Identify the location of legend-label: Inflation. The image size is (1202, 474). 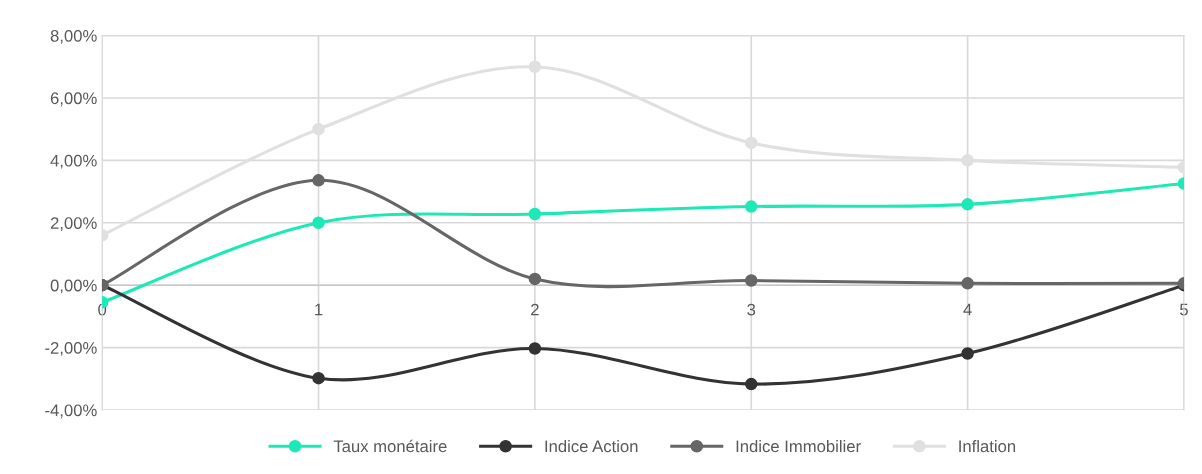
(987, 446).